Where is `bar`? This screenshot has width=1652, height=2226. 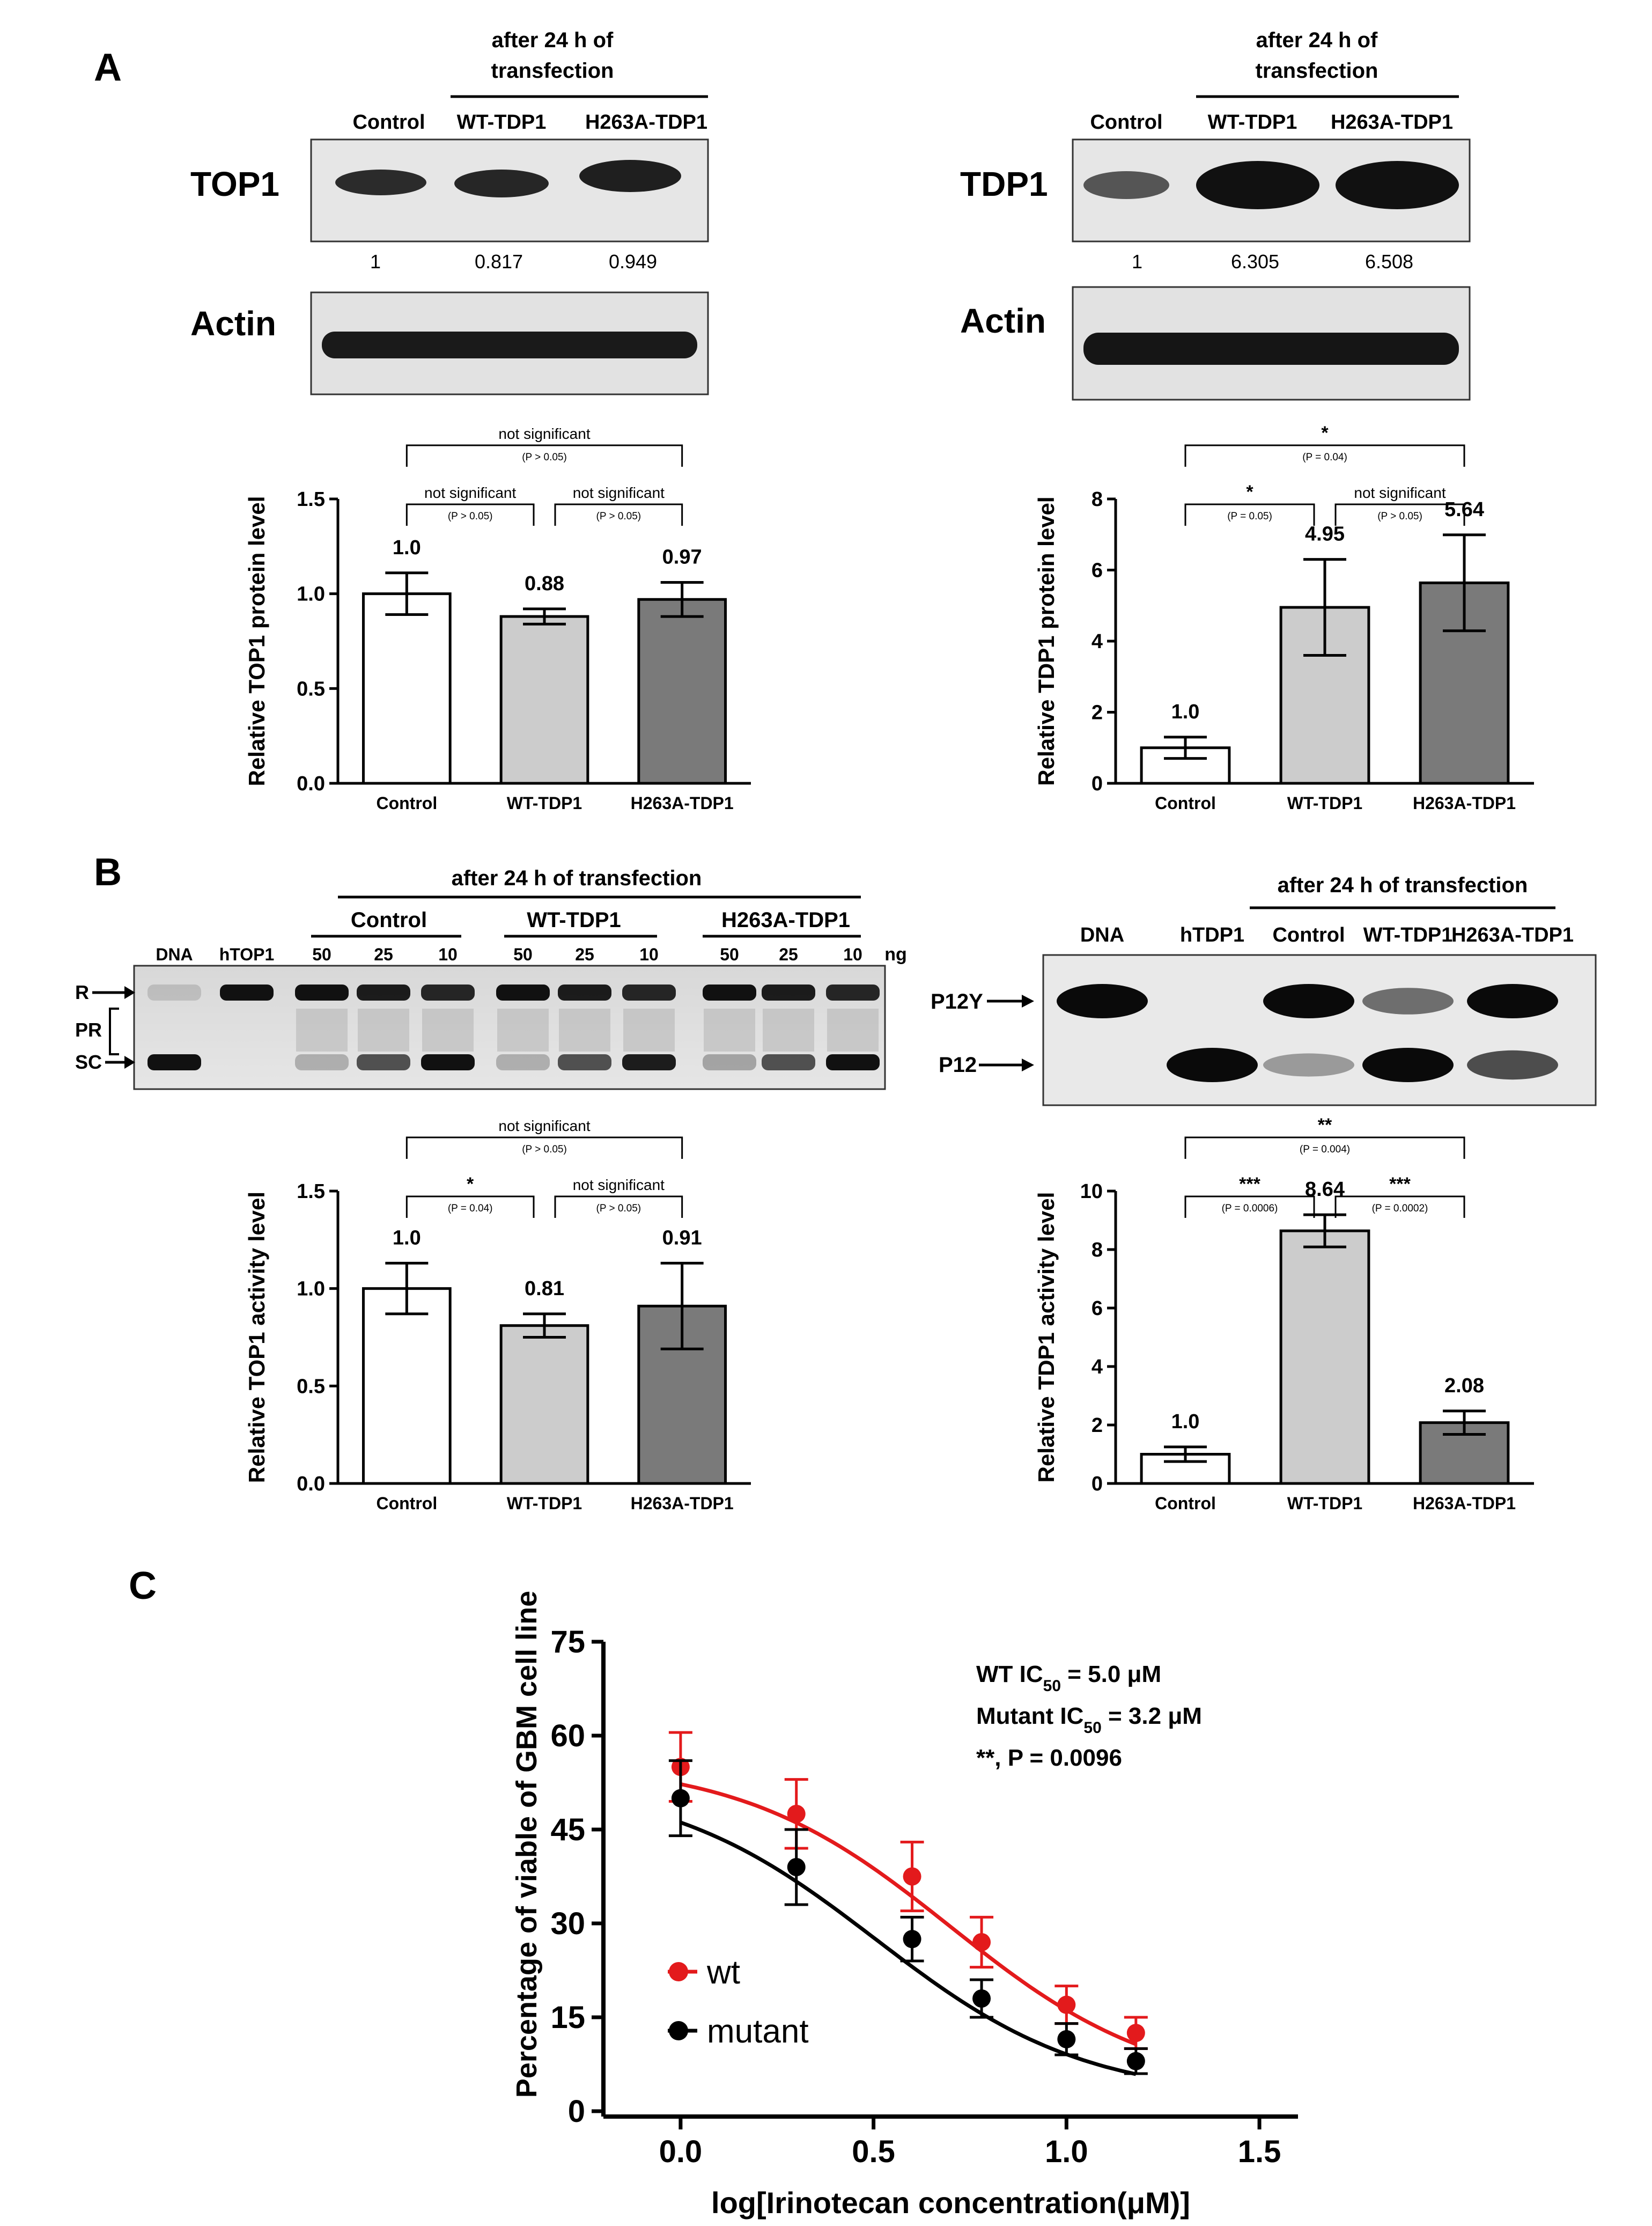
bar is located at coordinates (407, 1386).